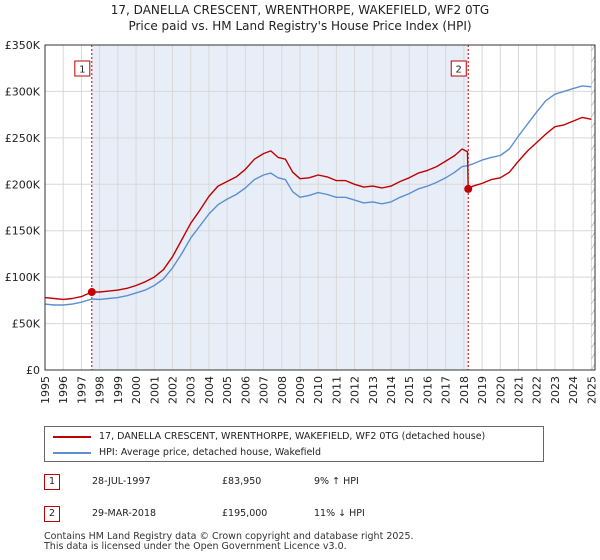 The height and width of the screenshot is (560, 600). Describe the element at coordinates (136, 390) in the screenshot. I see `x-tick-label: 2000` at that location.